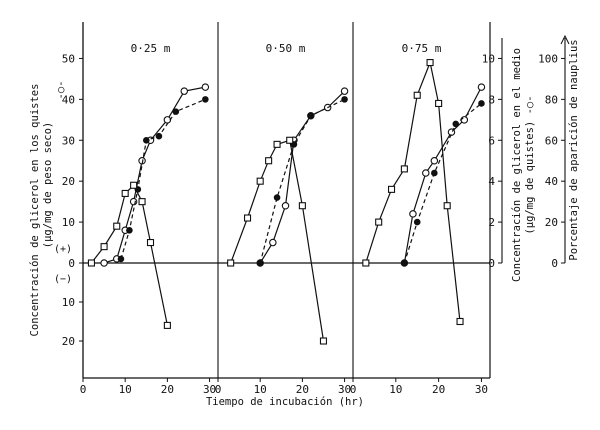 The height and width of the screenshot is (430, 600). What do you see at coordinates (491, 140) in the screenshot?
I see `middle-axis-tick-label: 6` at bounding box center [491, 140].